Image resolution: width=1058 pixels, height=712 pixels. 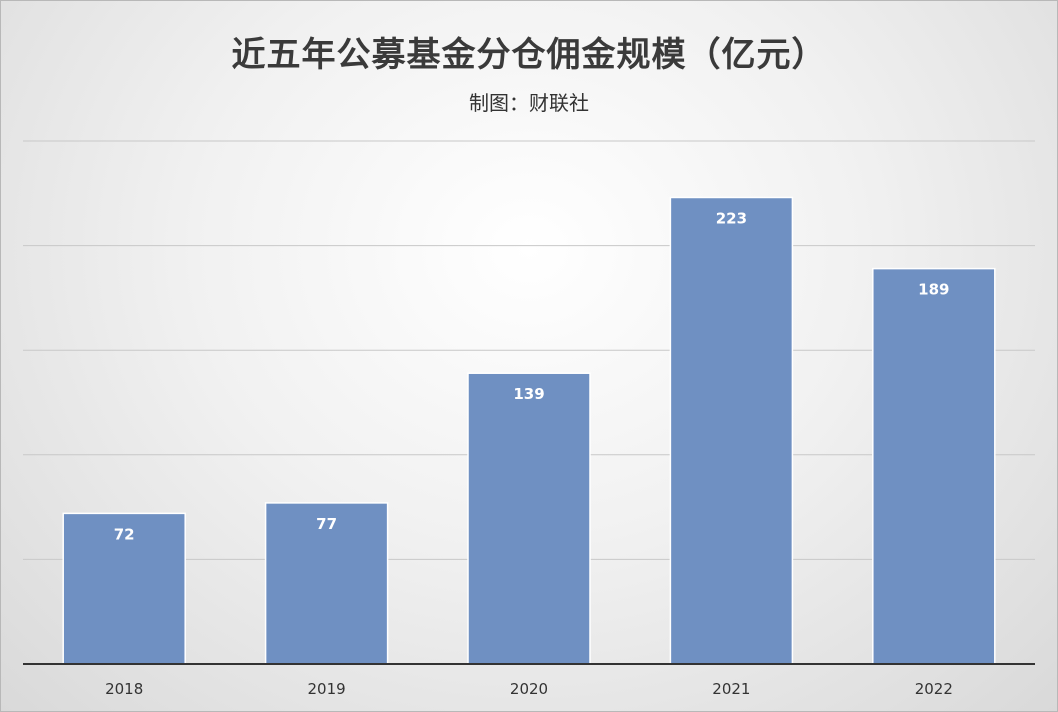 What do you see at coordinates (731, 218) in the screenshot?
I see `data-label-2021: 223` at bounding box center [731, 218].